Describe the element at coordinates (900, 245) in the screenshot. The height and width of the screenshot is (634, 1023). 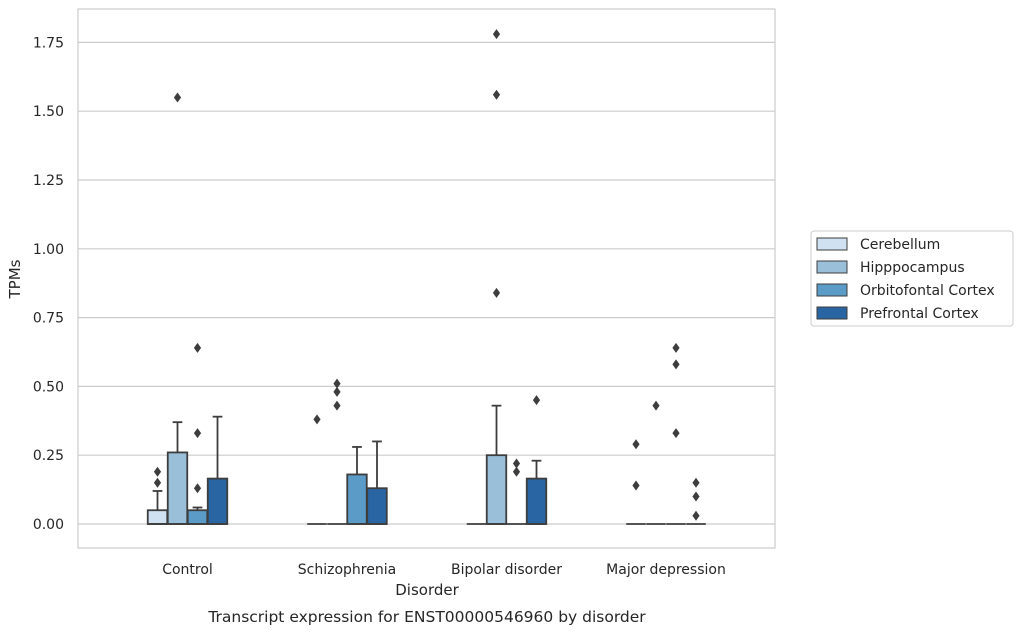
I see `legend-label: Cerebellum` at that location.